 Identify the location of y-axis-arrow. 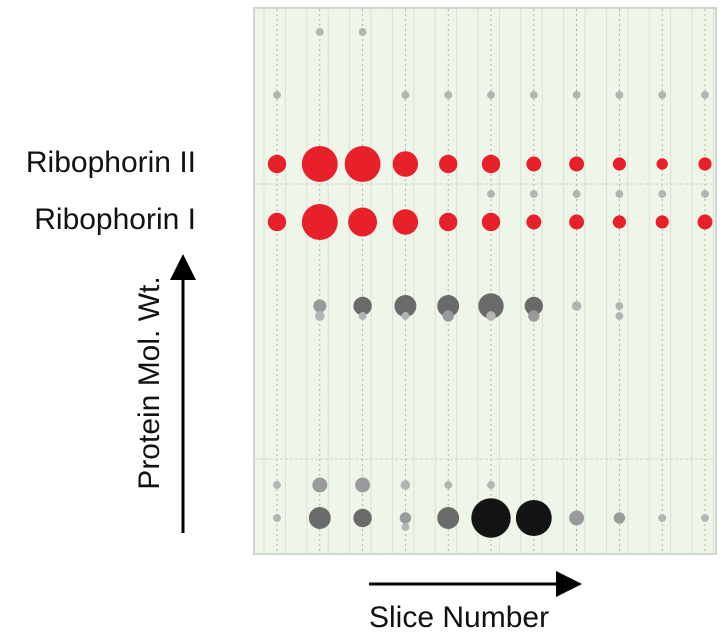
(183, 393).